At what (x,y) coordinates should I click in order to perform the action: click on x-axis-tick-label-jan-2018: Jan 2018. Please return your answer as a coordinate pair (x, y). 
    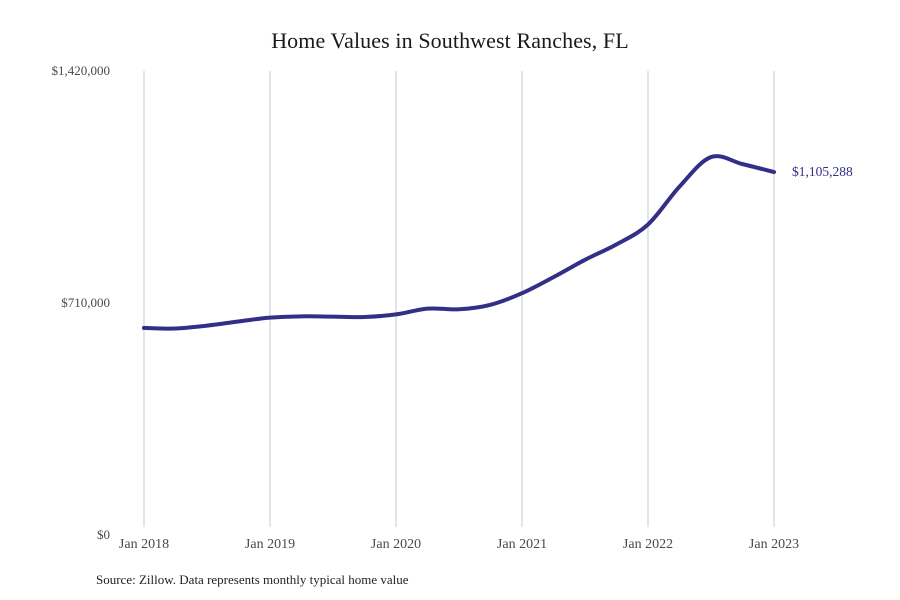
    Looking at the image, I should click on (144, 544).